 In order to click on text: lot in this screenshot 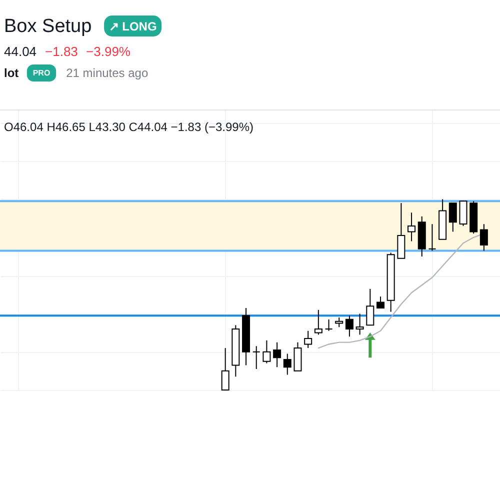, I will do `click(11, 73)`.